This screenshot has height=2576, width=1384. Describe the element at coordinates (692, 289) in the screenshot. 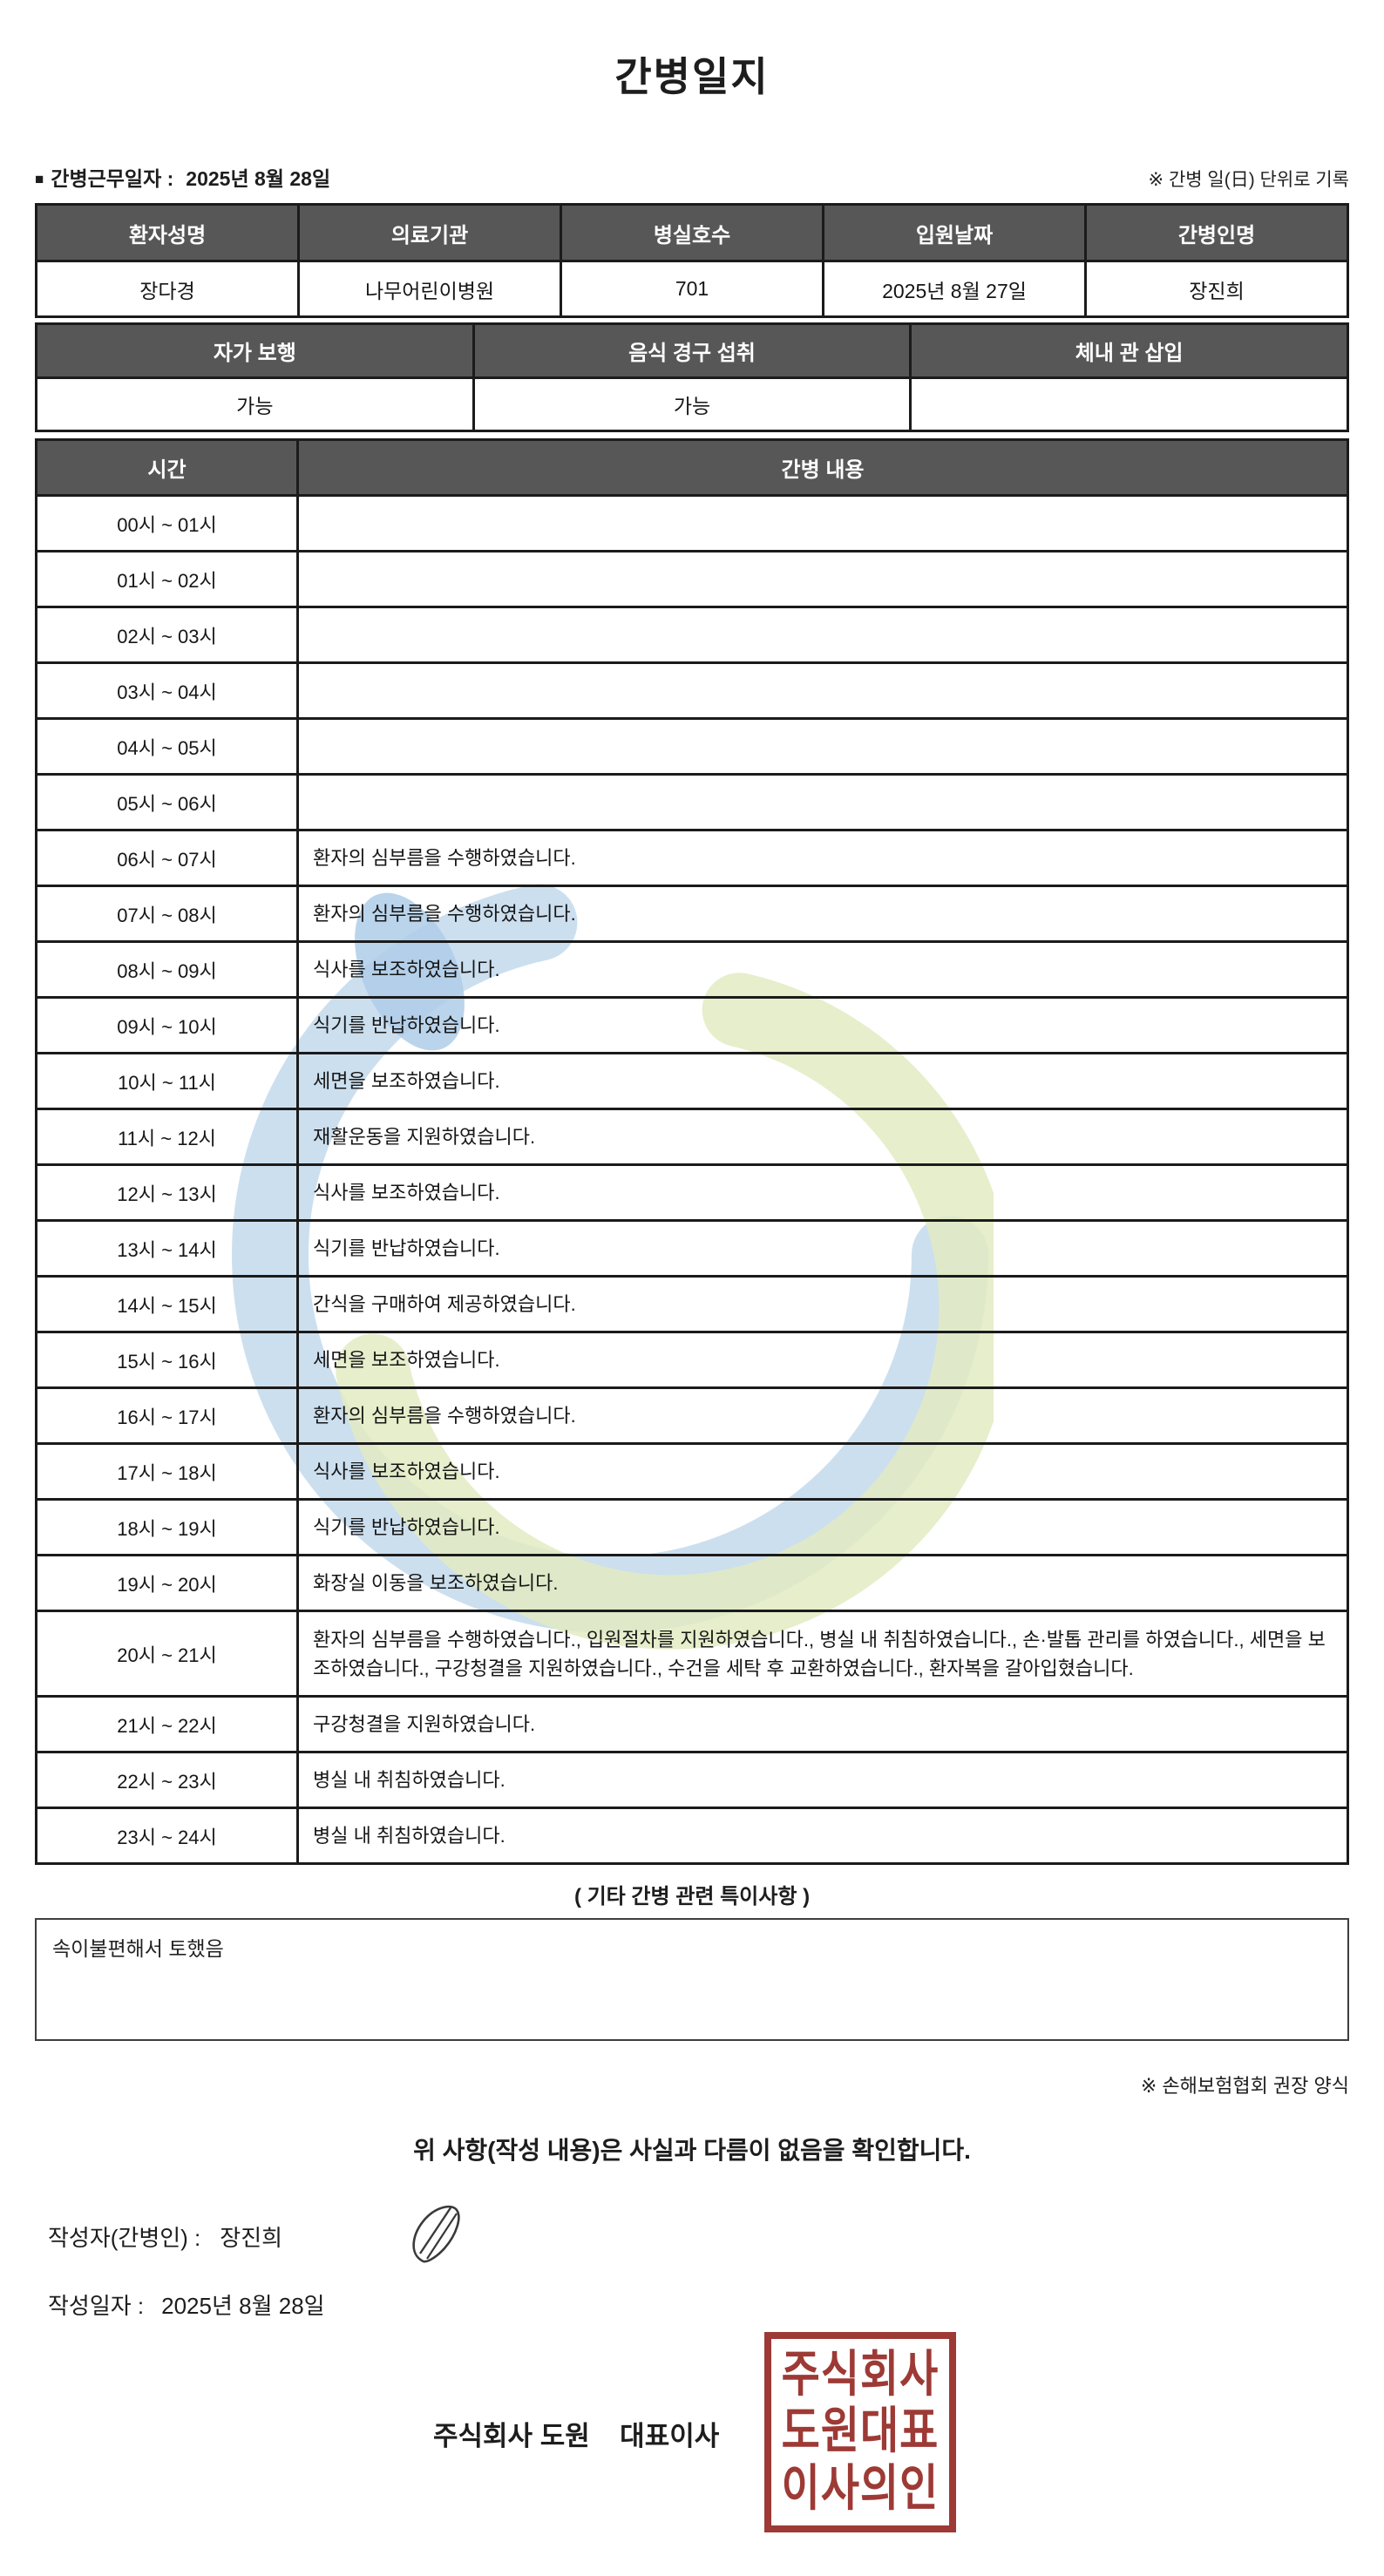

I see `patient-info-value-row: 장다경 나무어린이병원 701 2025년 8월 27일 장진희` at that location.